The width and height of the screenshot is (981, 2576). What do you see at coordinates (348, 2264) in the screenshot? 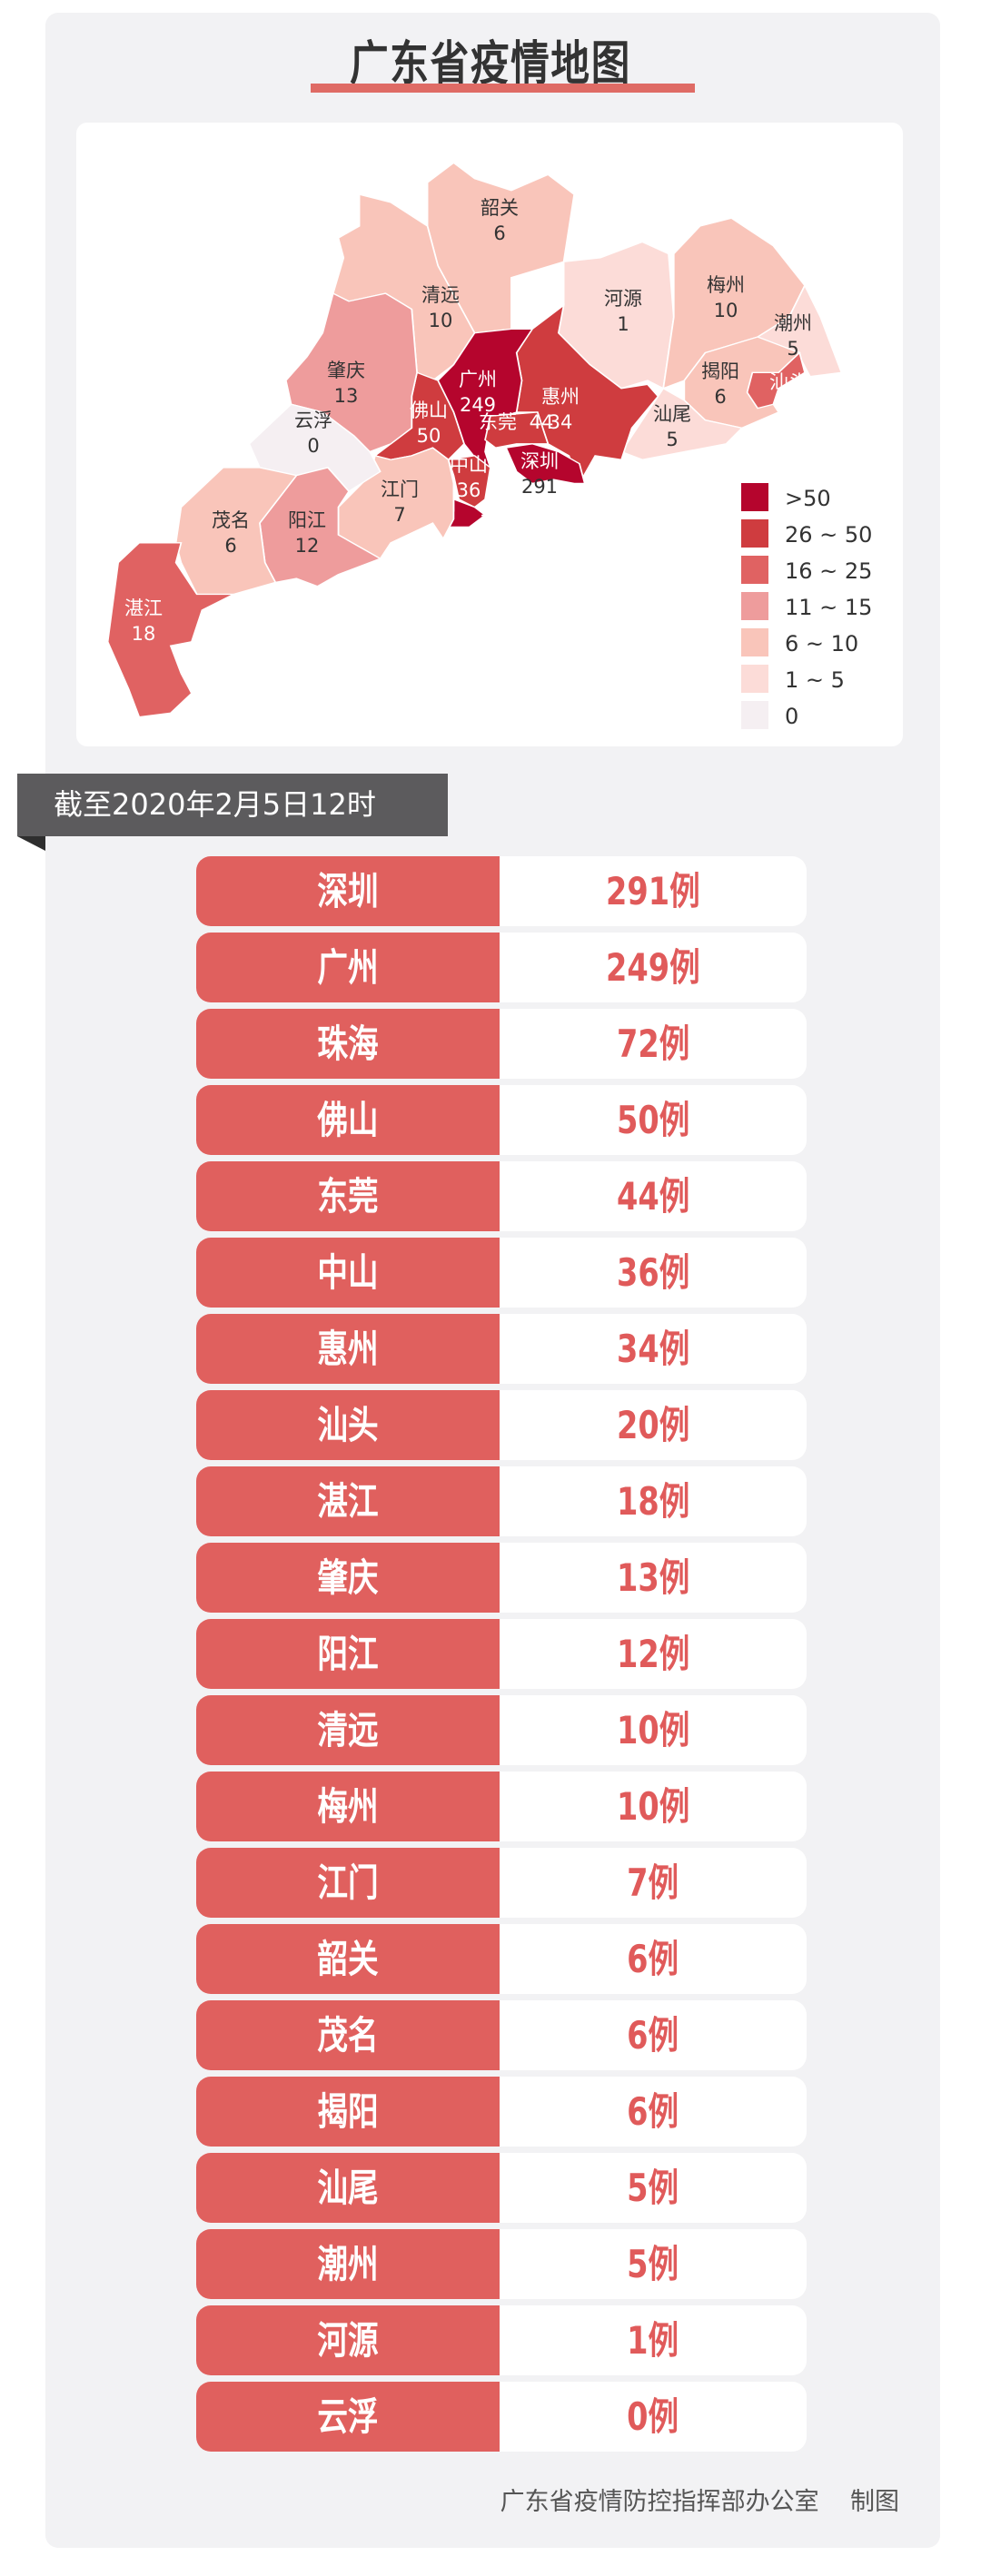
I see `city-name-text: 潮州` at bounding box center [348, 2264].